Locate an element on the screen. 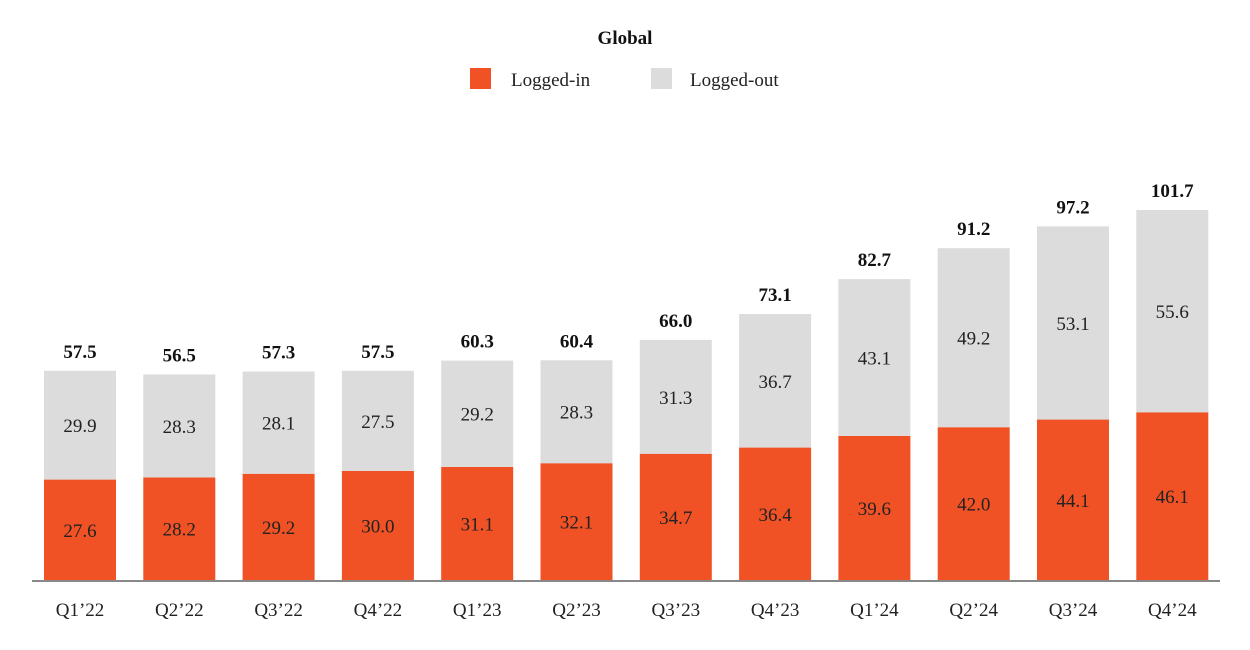 This screenshot has width=1250, height=650. data-label-logged-out: 31.3 is located at coordinates (675, 398).